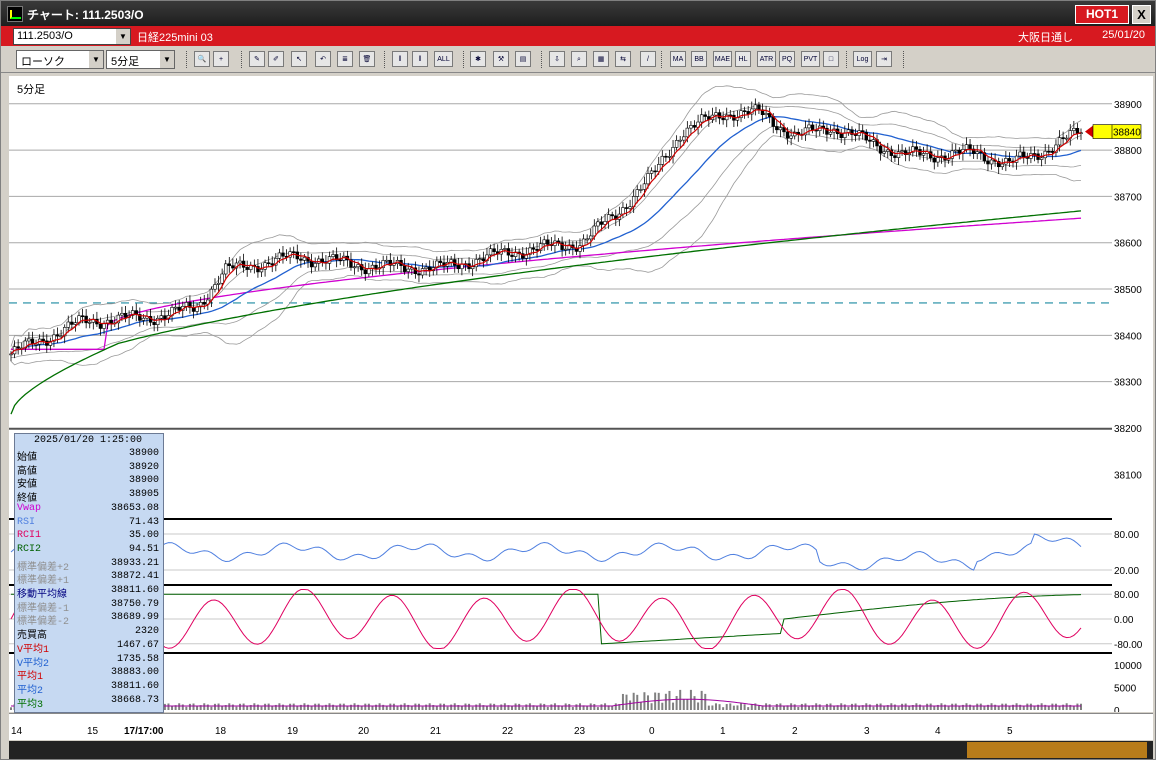 This screenshot has width=1156, height=760. Describe the element at coordinates (601, 59) in the screenshot. I see `indicator-icon: ▦` at that location.